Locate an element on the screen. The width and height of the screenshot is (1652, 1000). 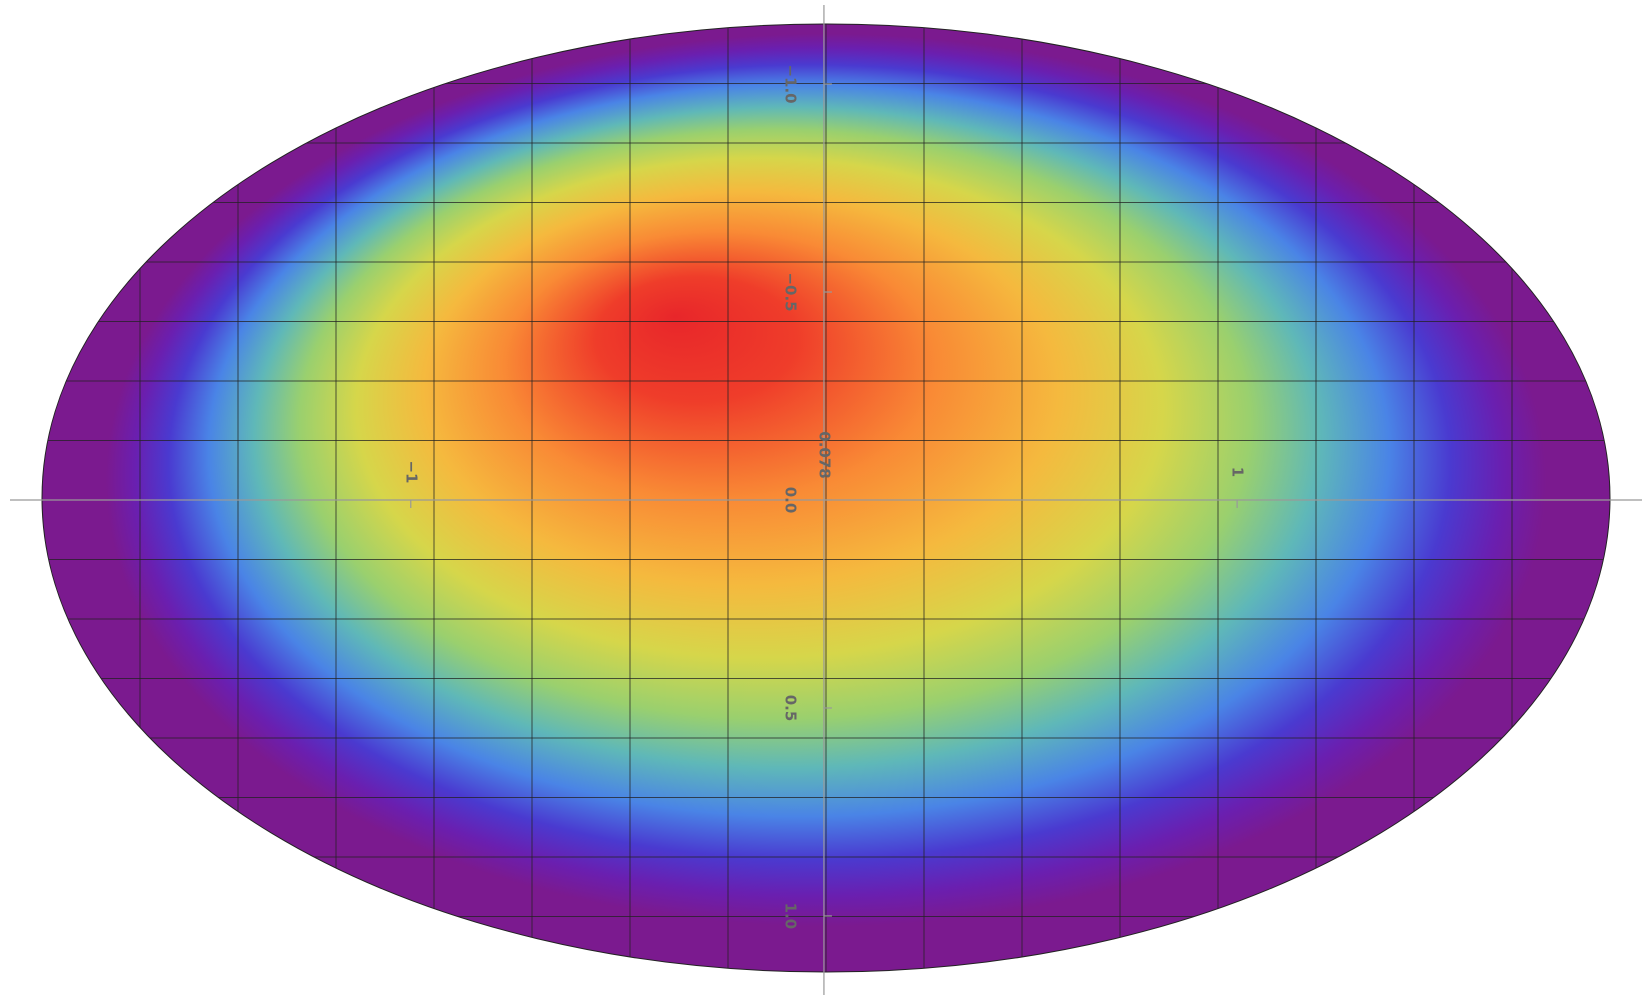
y-tick-label: 1.0 is located at coordinates (790, 916).